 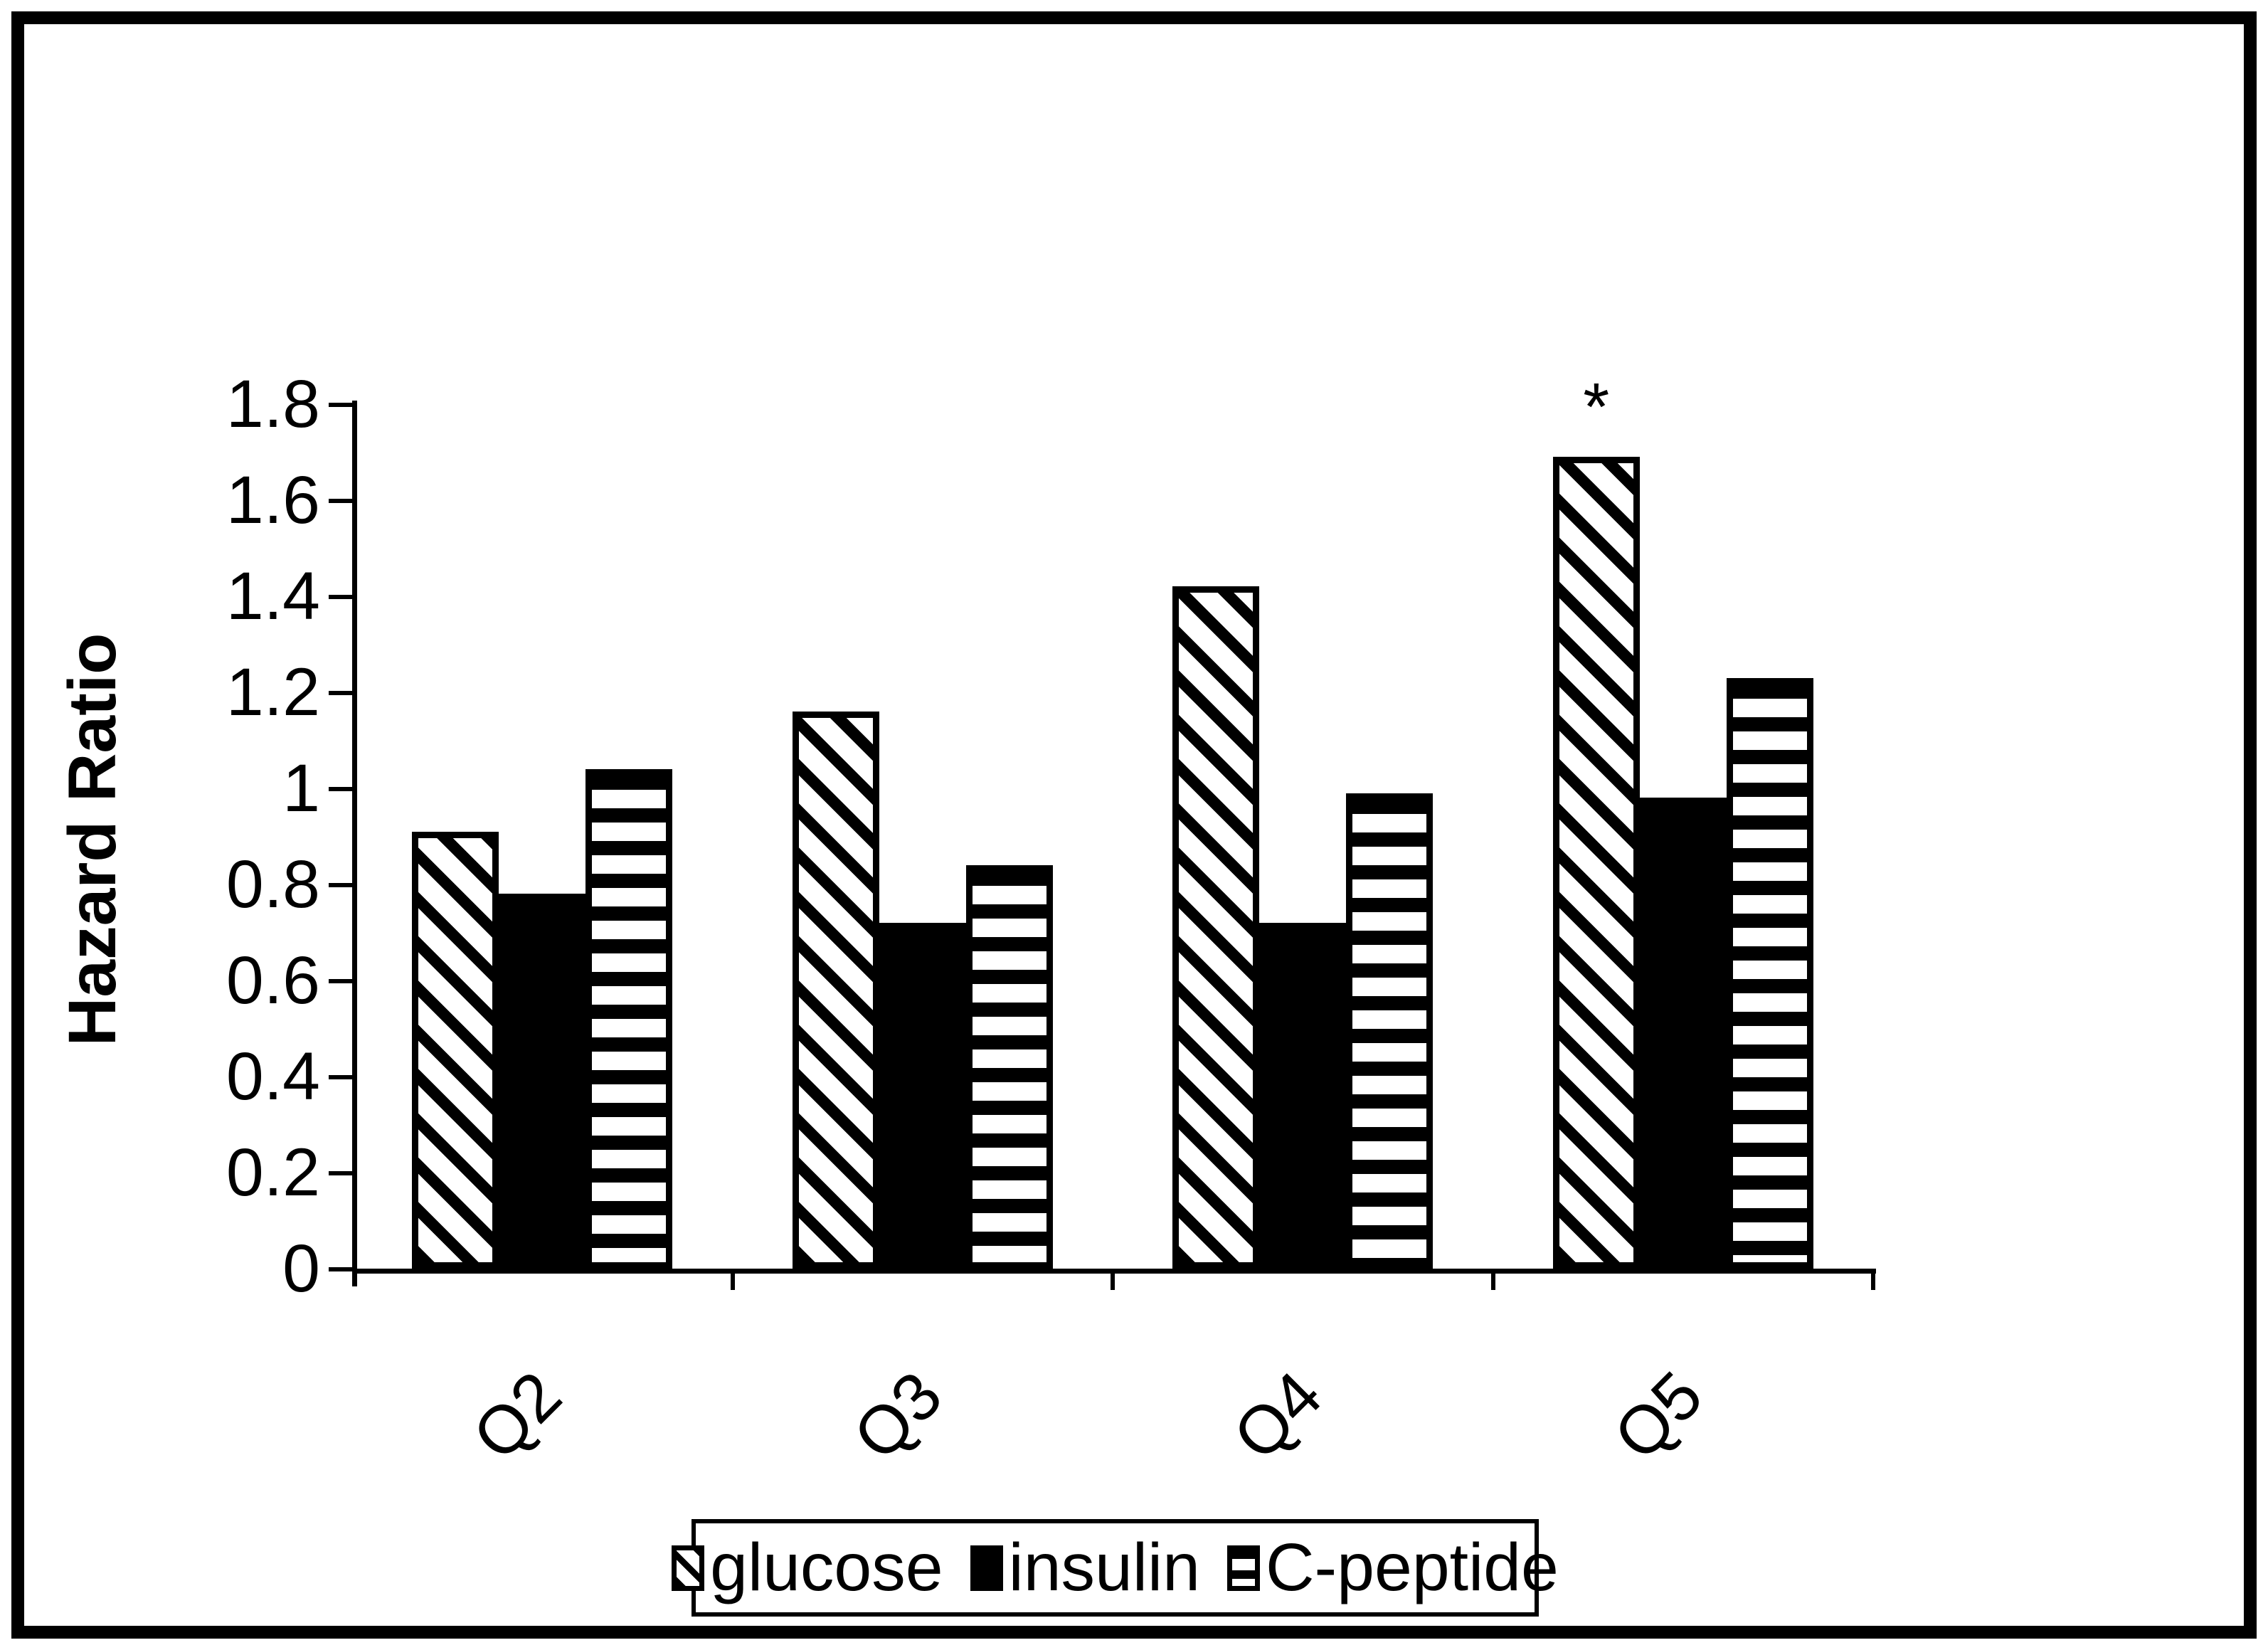 What do you see at coordinates (1303, 1096) in the screenshot?
I see `bar-insulin-Q4` at bounding box center [1303, 1096].